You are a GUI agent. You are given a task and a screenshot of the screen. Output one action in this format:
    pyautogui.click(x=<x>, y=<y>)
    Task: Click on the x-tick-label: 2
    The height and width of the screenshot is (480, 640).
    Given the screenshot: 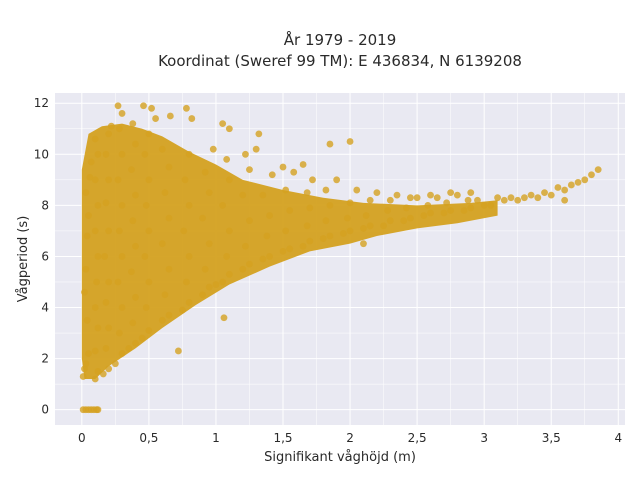 What is the action you would take?
    pyautogui.click(x=350, y=438)
    